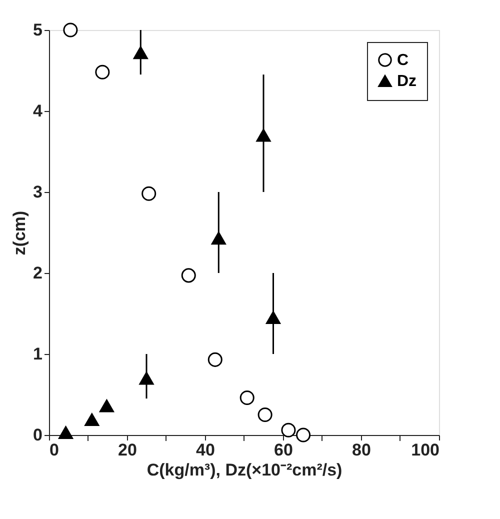 The width and height of the screenshot is (500, 519). What do you see at coordinates (205, 450) in the screenshot?
I see `x-tick-label: 40` at bounding box center [205, 450].